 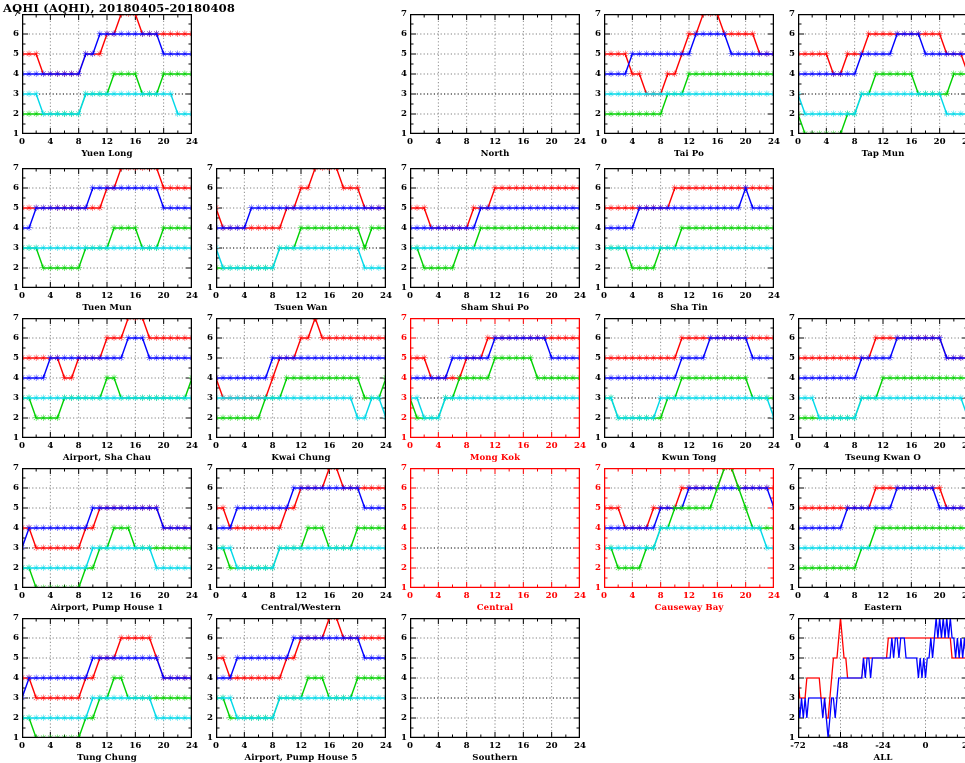 I want to click on series-green, so click(x=495, y=388).